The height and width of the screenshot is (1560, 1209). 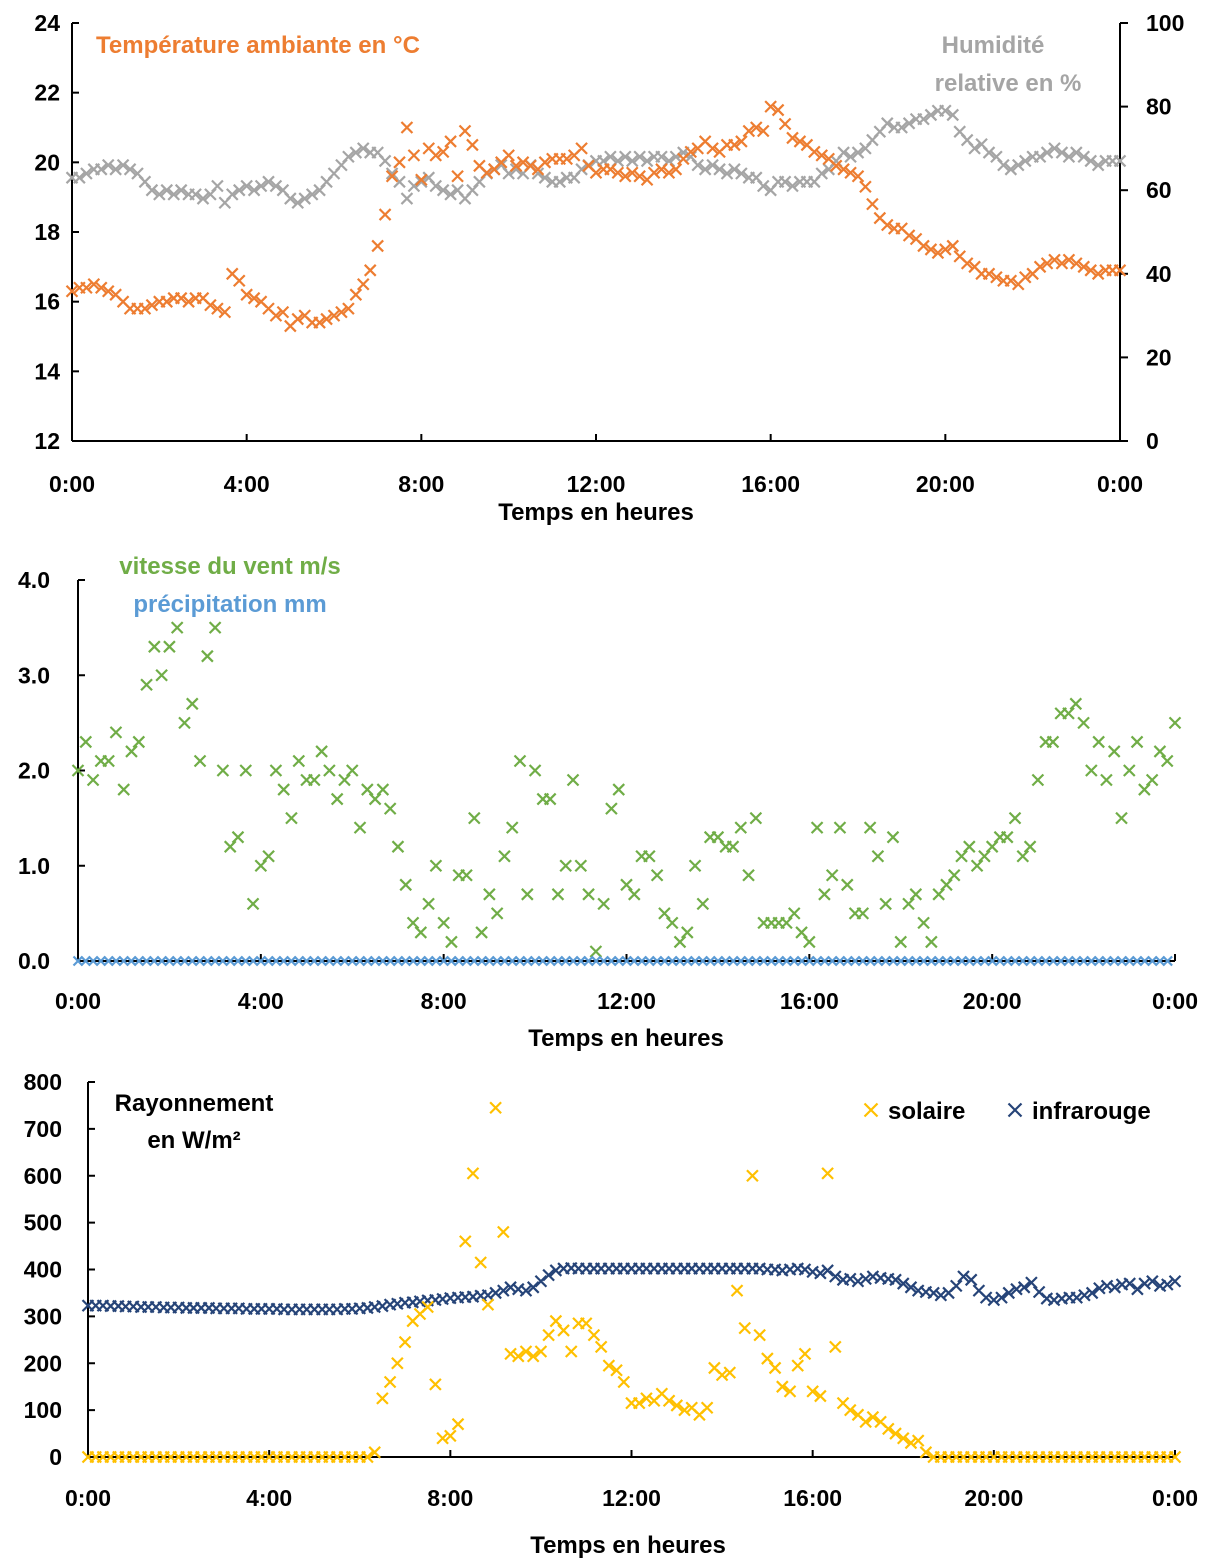 What do you see at coordinates (450, 1498) in the screenshot?
I see `chart3-x-tick-label: 8:00` at bounding box center [450, 1498].